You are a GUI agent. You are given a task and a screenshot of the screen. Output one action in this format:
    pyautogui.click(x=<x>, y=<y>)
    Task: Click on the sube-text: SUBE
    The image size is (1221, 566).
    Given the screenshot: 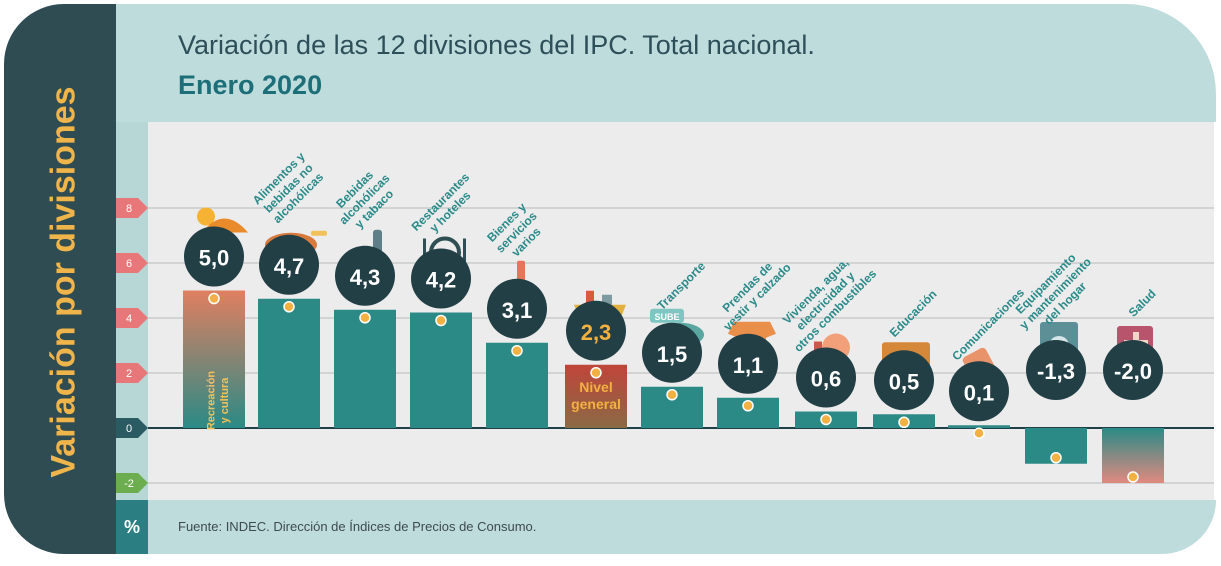 What is the action you would take?
    pyautogui.click(x=666, y=317)
    